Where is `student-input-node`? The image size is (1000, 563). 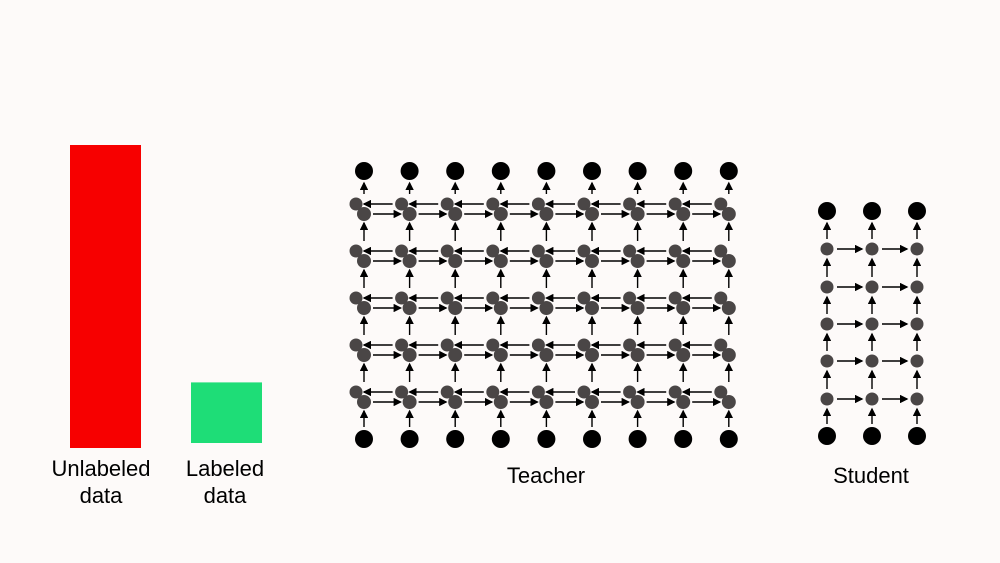 student-input-node is located at coordinates (872, 436).